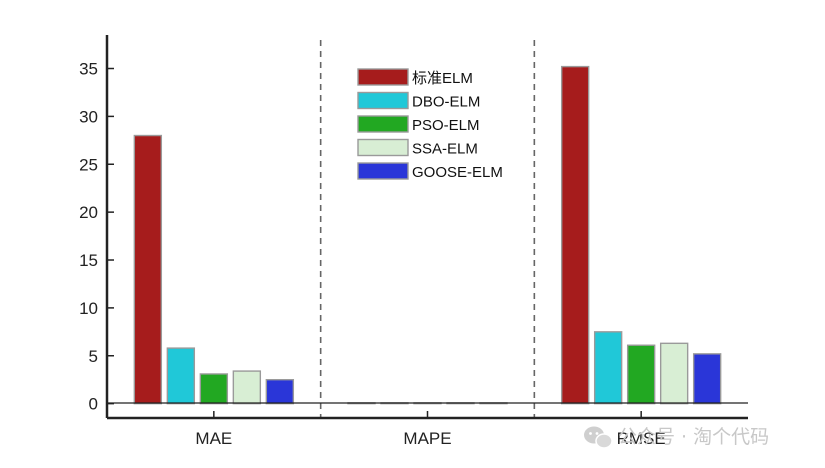 The width and height of the screenshot is (825, 468). Describe the element at coordinates (641, 438) in the screenshot. I see `x-category-label: RMSE` at that location.